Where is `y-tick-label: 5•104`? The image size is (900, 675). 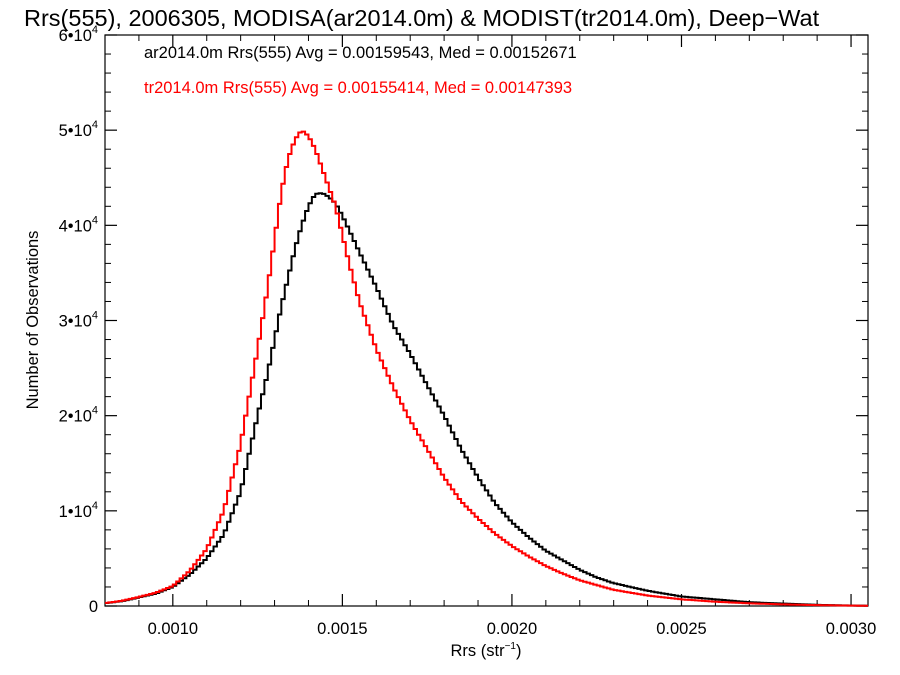 y-tick-label: 5•104 is located at coordinates (78, 129).